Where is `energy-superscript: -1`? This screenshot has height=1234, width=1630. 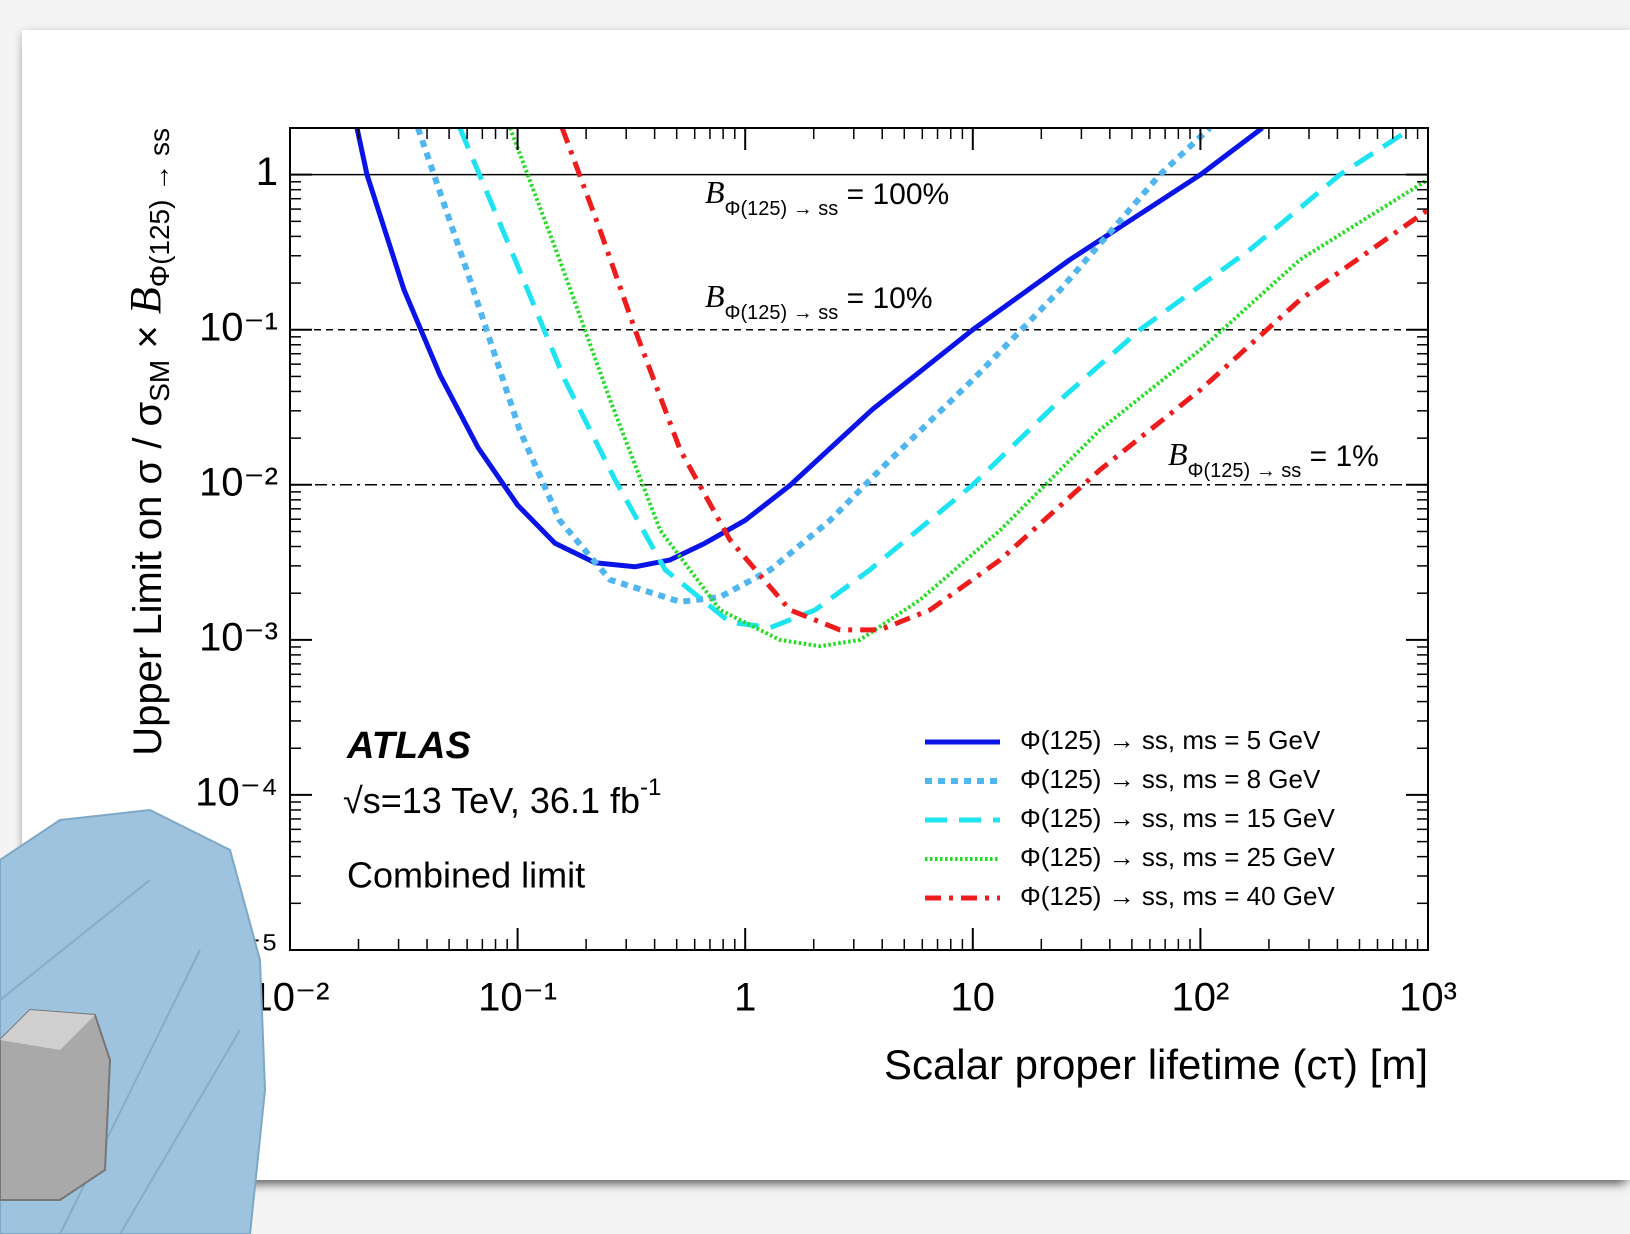 energy-superscript: -1 is located at coordinates (650, 787).